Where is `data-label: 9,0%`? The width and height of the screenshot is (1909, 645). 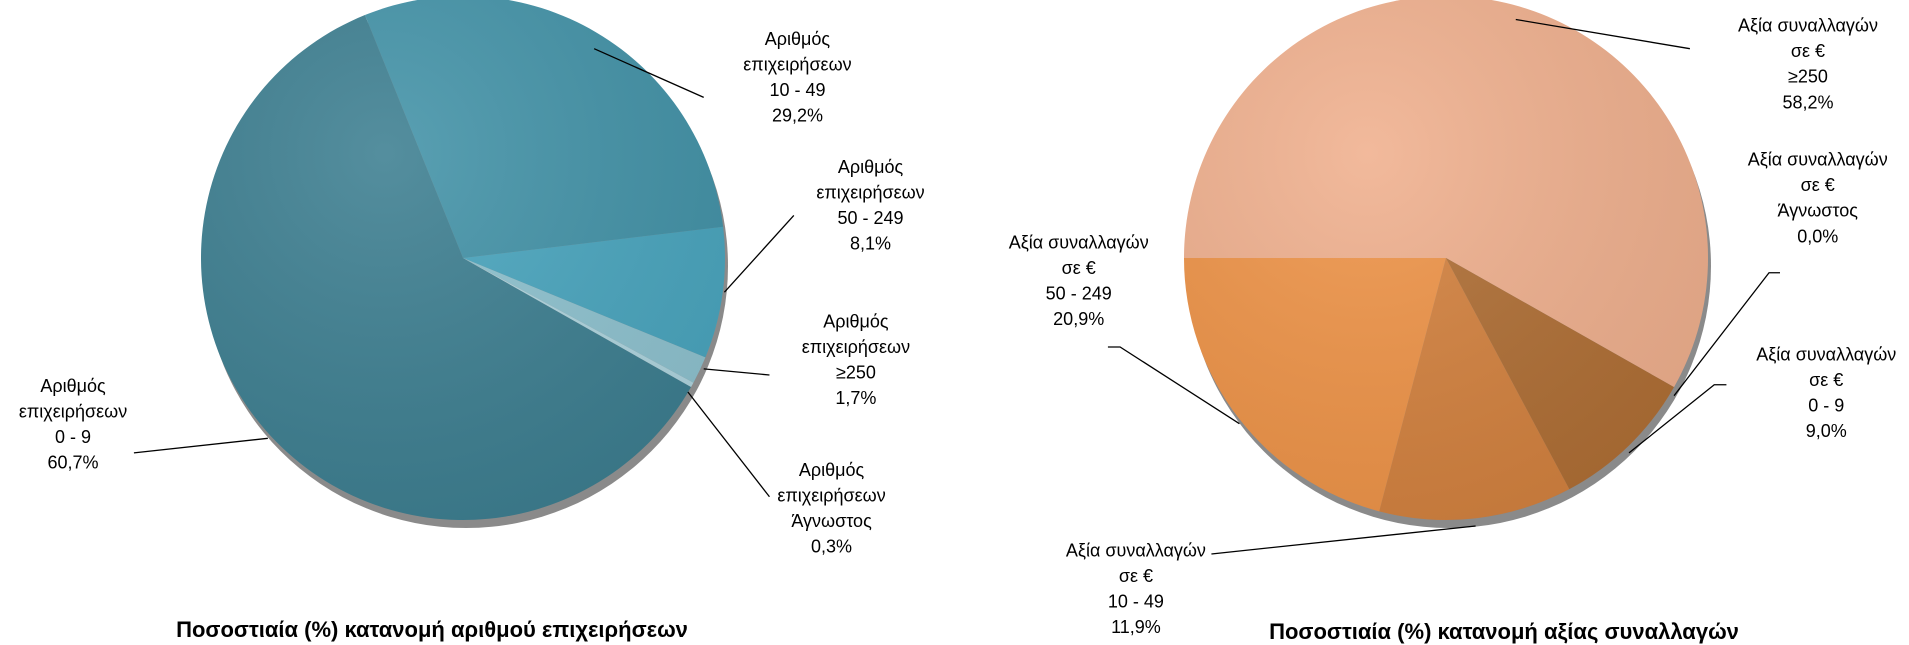 data-label: 9,0% is located at coordinates (1826, 431).